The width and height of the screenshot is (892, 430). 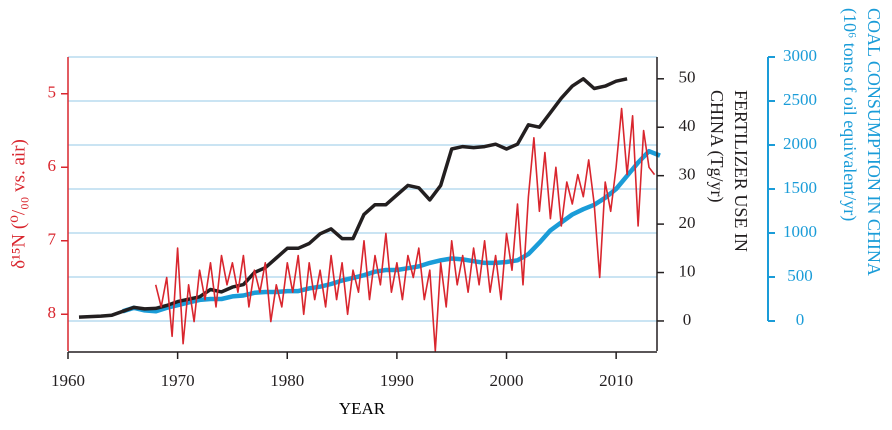 What do you see at coordinates (687, 270) in the screenshot?
I see `y2-tick-label: 10` at bounding box center [687, 270].